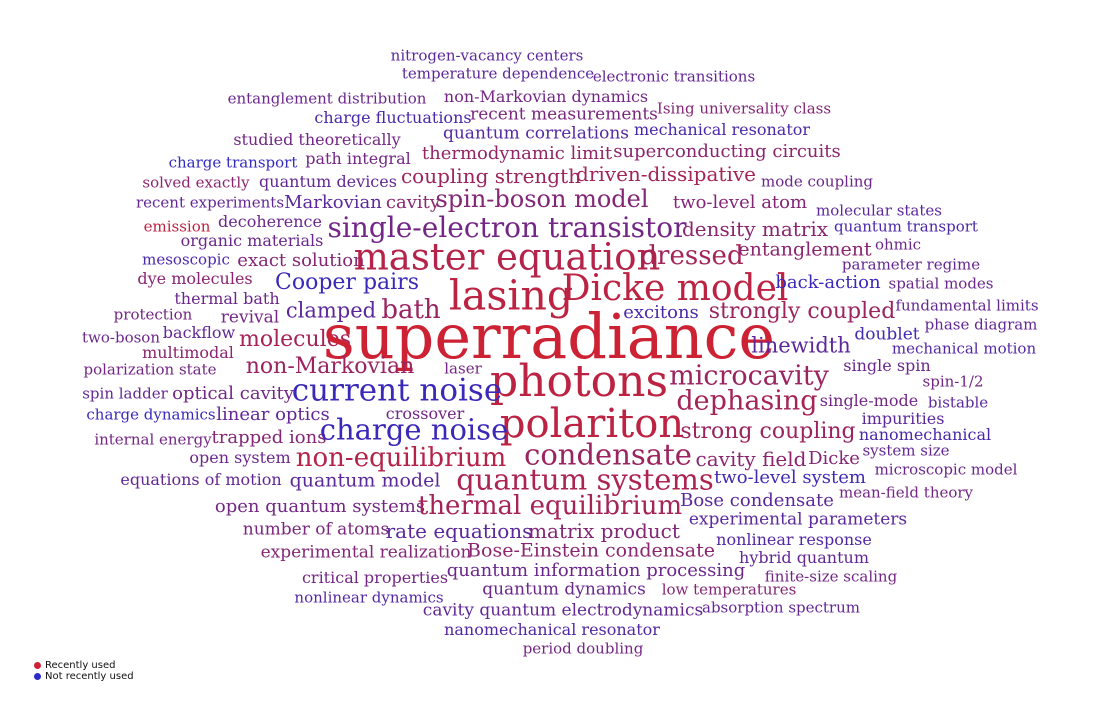 The image size is (1100, 715). I want to click on cloud-word: finite-size scaling, so click(831, 576).